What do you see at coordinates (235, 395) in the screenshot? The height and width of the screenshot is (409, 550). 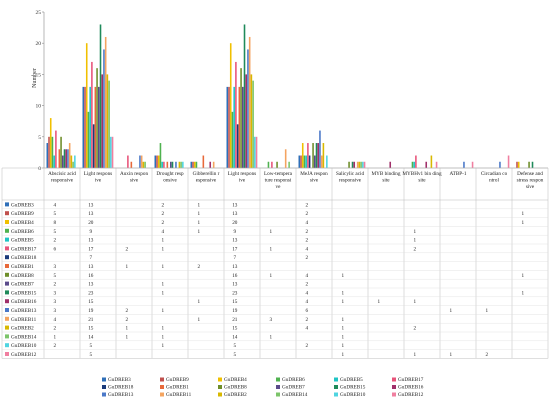 I see `legend-entry: GuDREB2` at bounding box center [235, 395].